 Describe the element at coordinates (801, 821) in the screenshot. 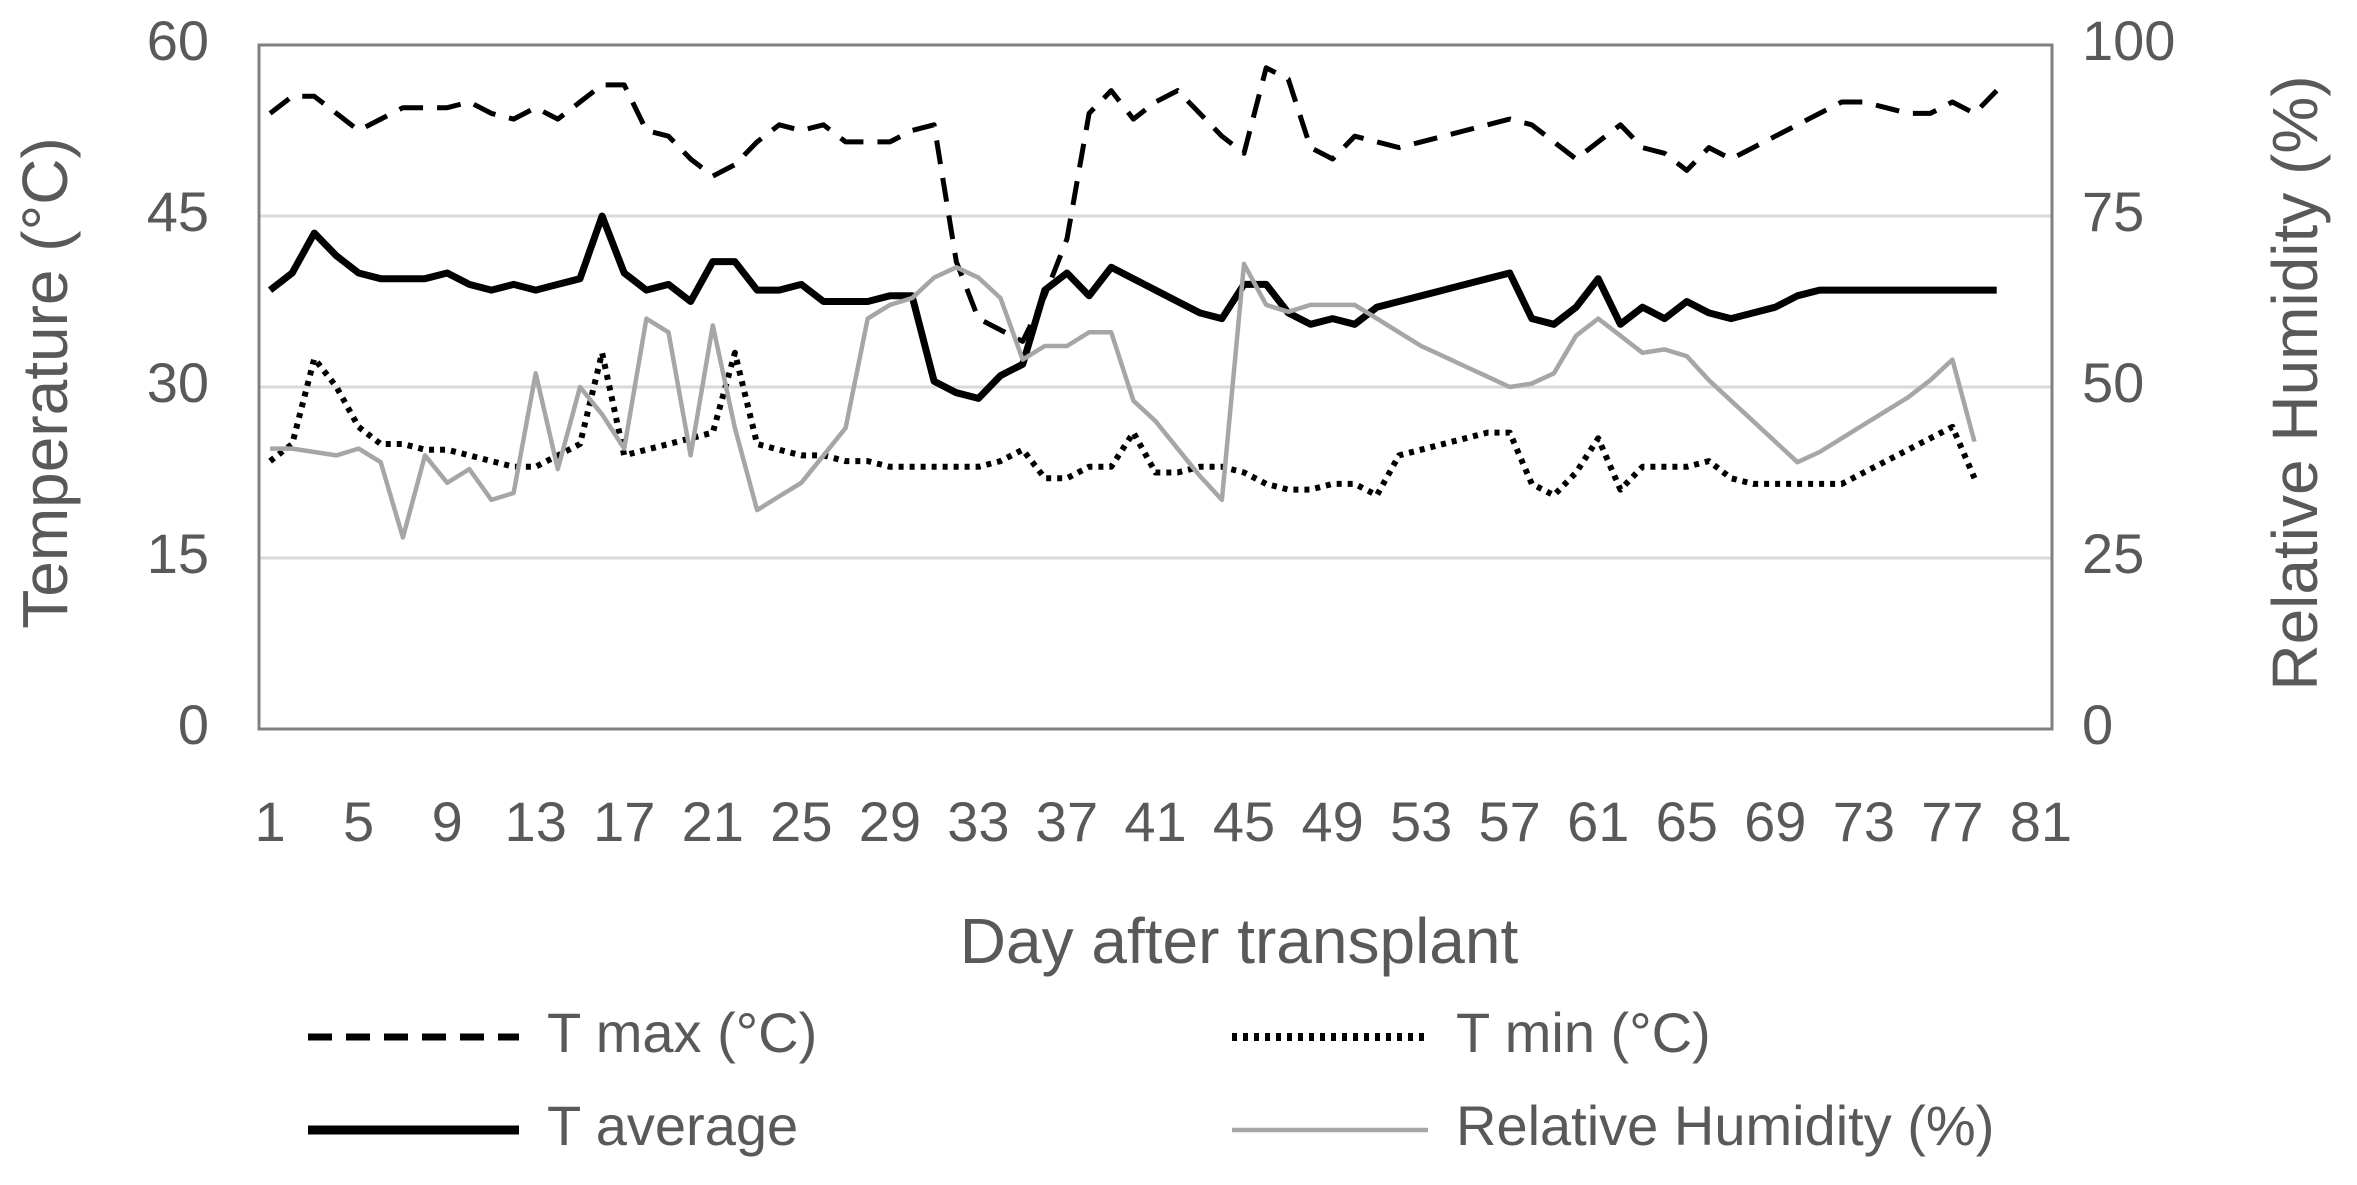

I see `x-tick-label: 25` at that location.